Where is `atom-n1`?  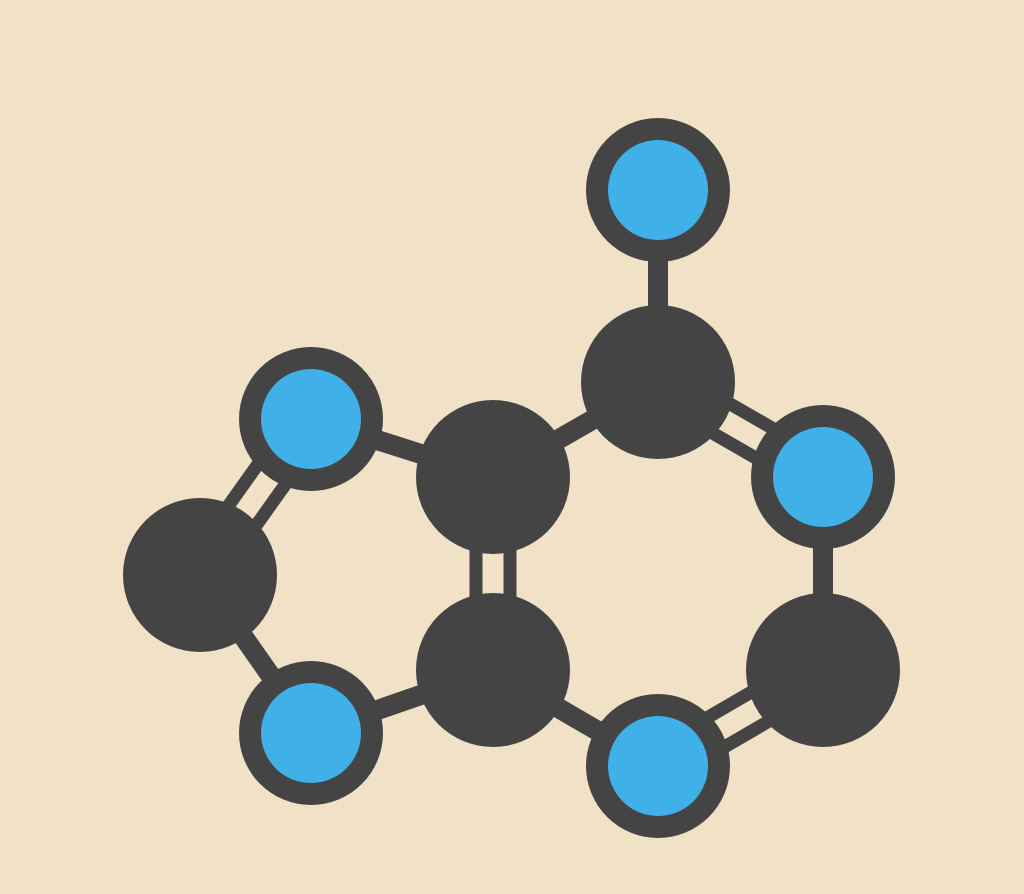 atom-n1 is located at coordinates (823, 477).